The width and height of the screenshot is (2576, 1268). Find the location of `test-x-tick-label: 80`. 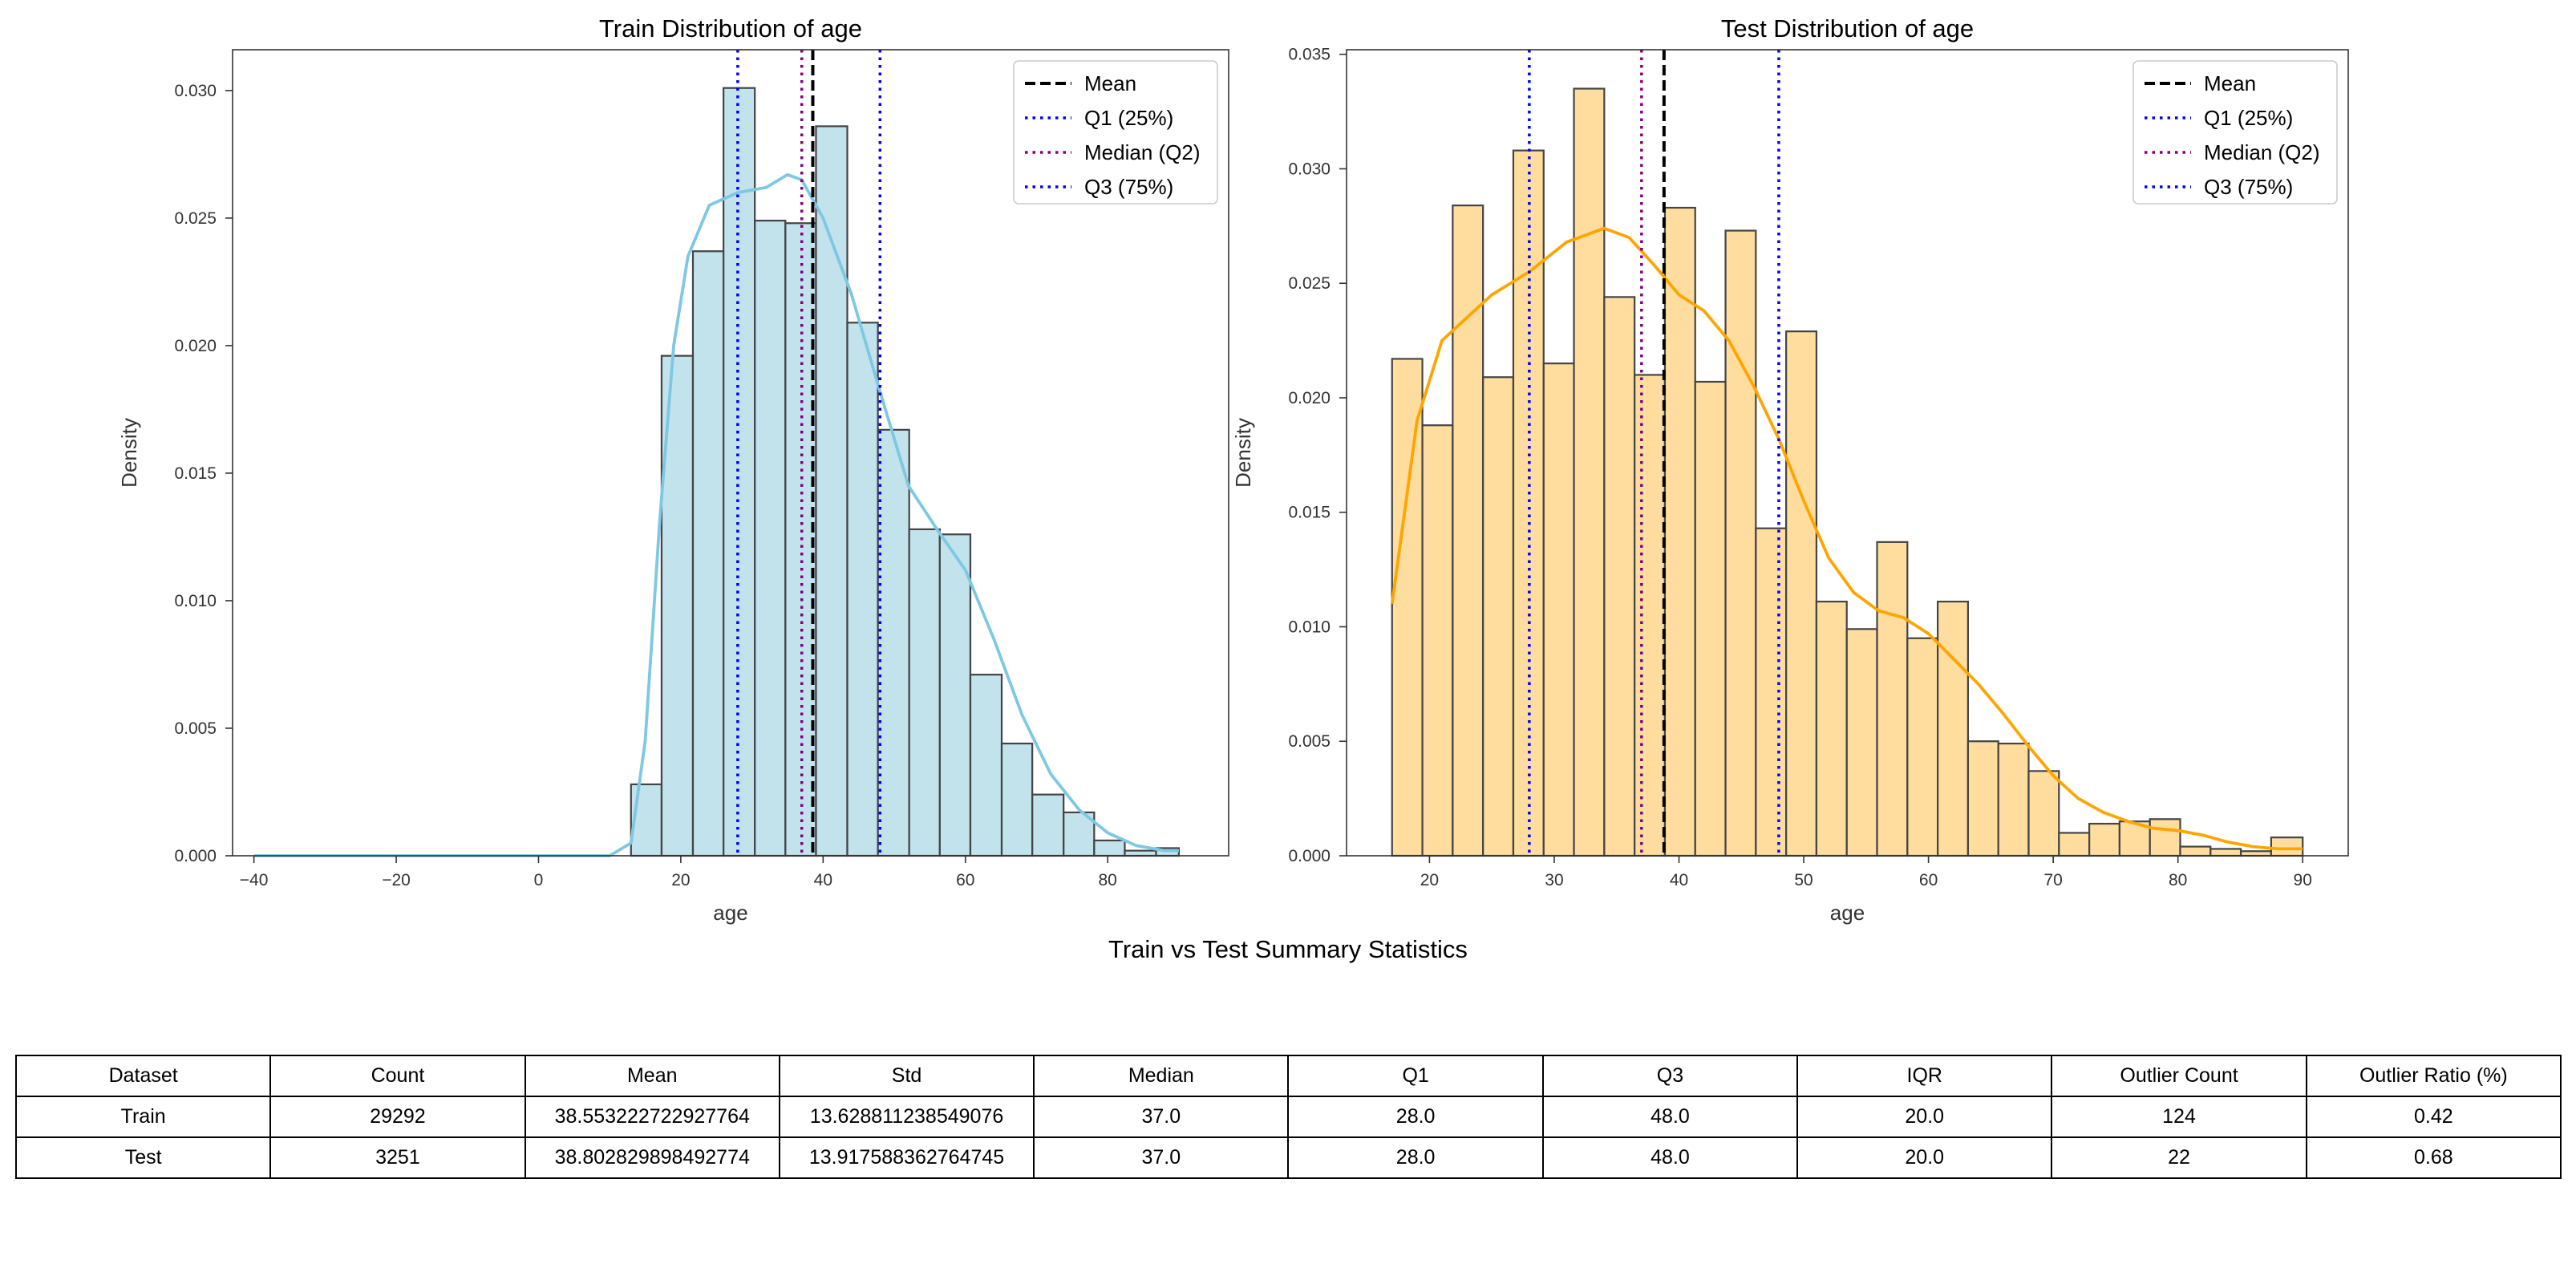

test-x-tick-label: 80 is located at coordinates (2178, 880).